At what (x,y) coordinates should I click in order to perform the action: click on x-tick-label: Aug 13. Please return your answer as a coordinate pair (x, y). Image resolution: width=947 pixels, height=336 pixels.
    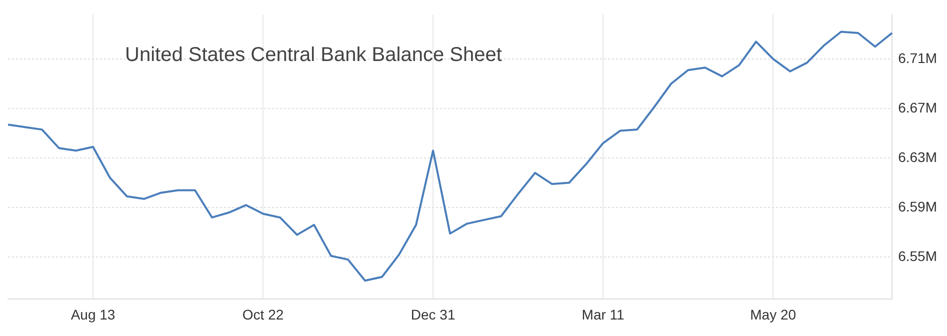
    Looking at the image, I should click on (93, 314).